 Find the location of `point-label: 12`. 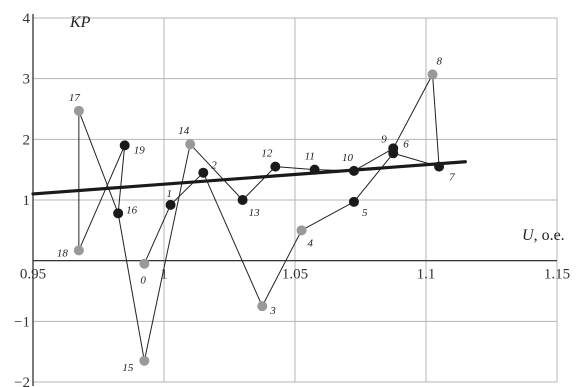

point-label: 12 is located at coordinates (267, 154).